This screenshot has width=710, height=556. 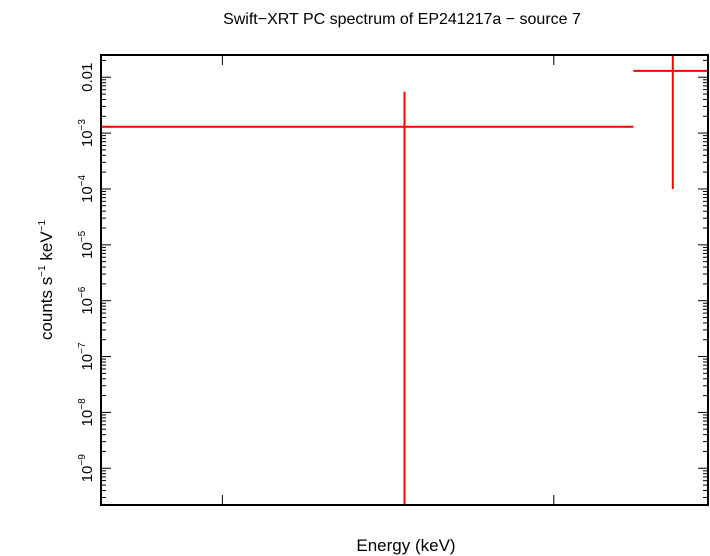 What do you see at coordinates (46, 279) in the screenshot?
I see `y-axis-label: counts s−1 keV−1` at bounding box center [46, 279].